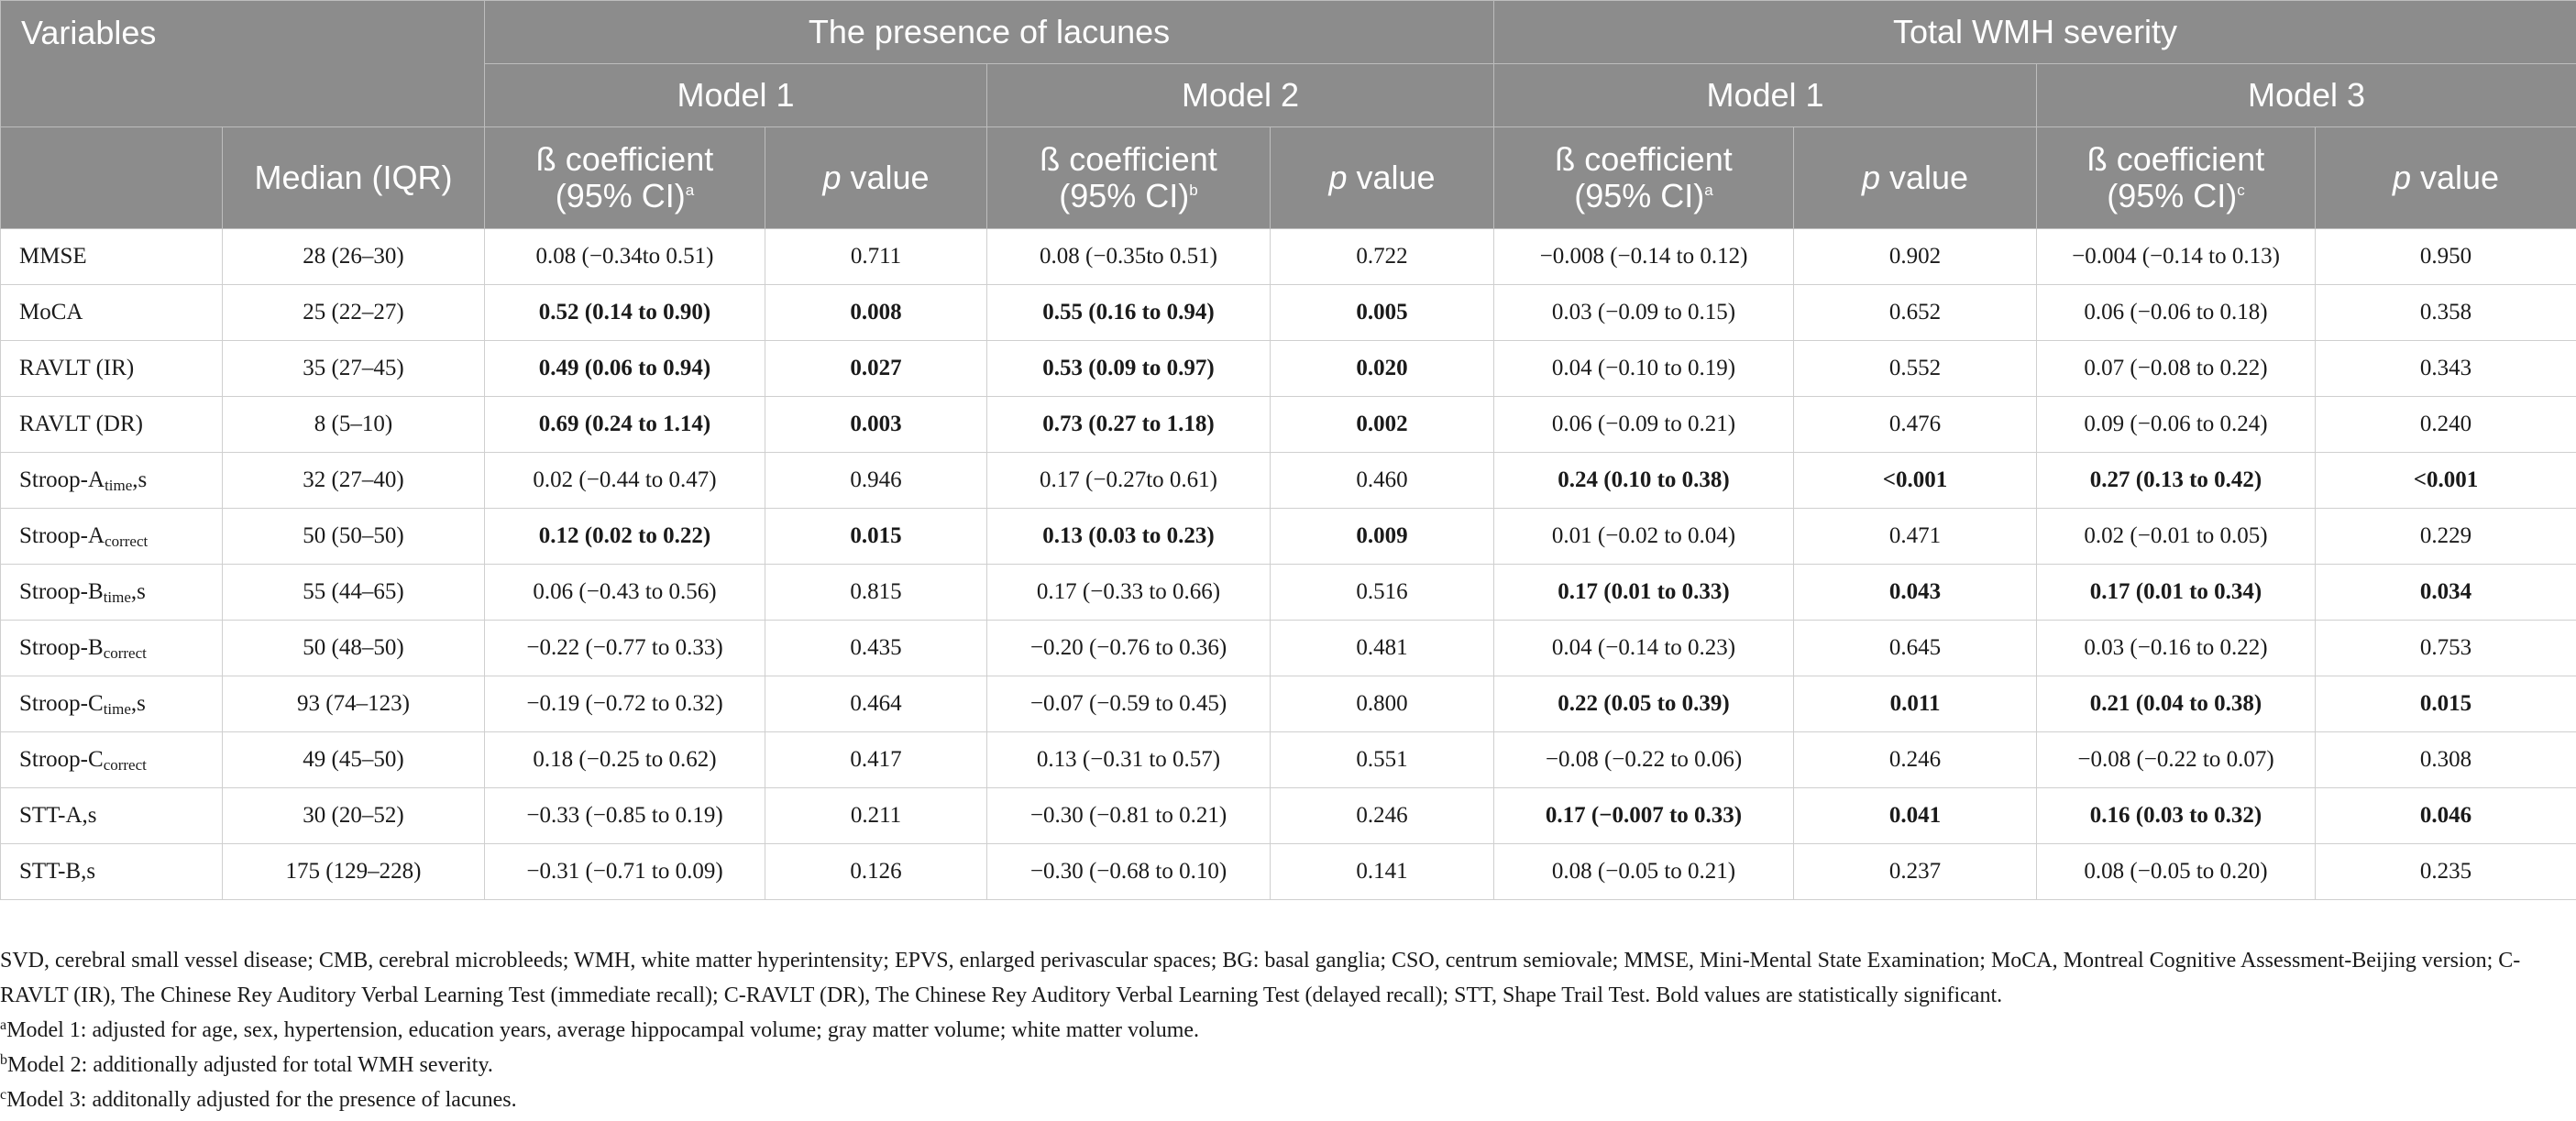  Describe the element at coordinates (353, 312) in the screenshot. I see `median-iqr-cell: 25 (22–27)` at that location.